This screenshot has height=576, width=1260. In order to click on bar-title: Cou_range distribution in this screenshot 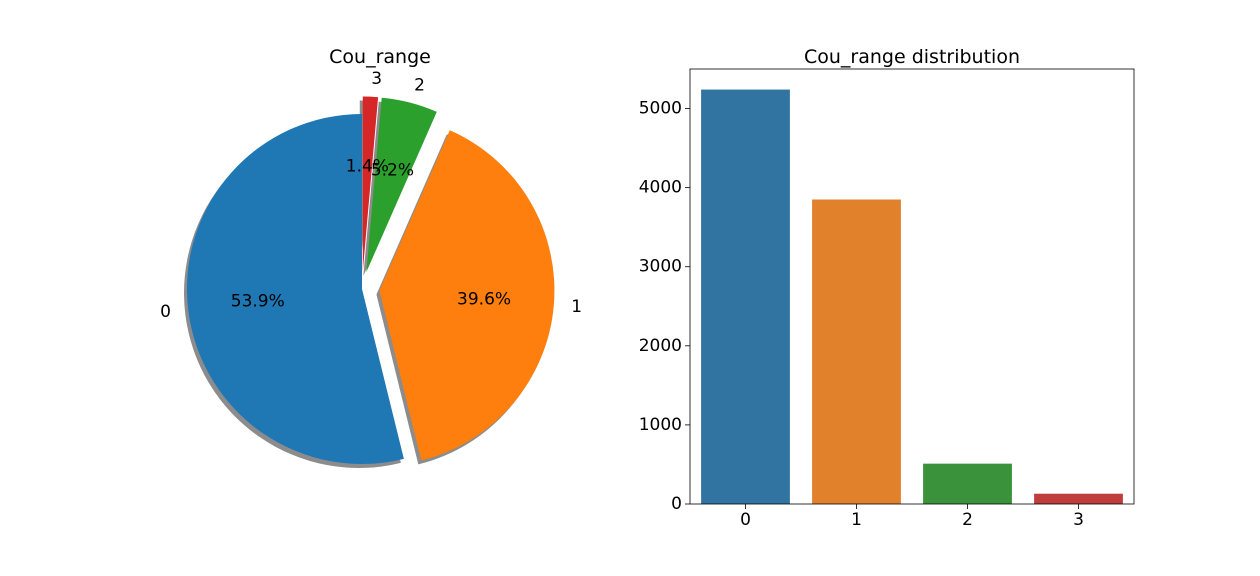, I will do `click(912, 57)`.